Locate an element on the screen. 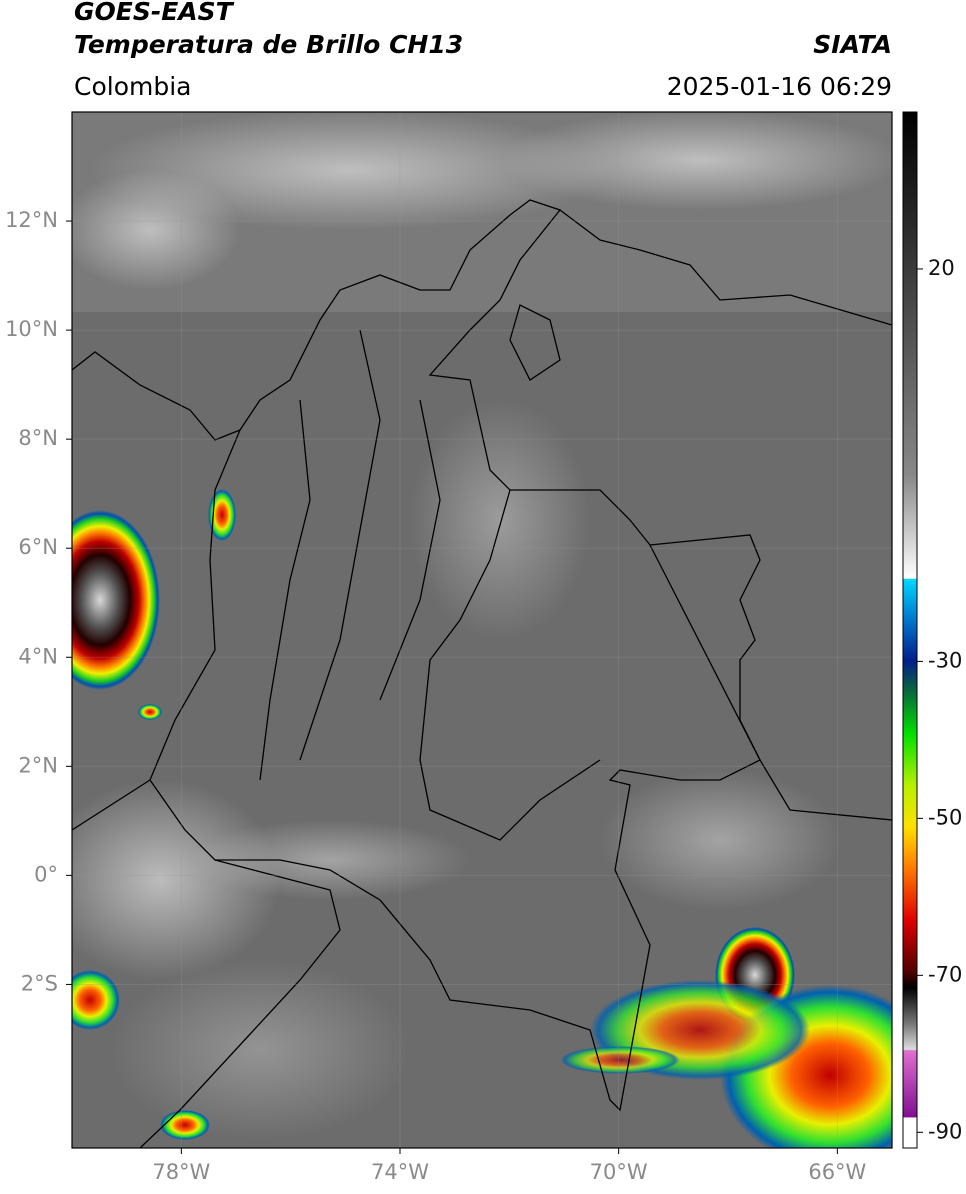 The height and width of the screenshot is (1194, 966). y-tick-label: 0° is located at coordinates (46, 874).